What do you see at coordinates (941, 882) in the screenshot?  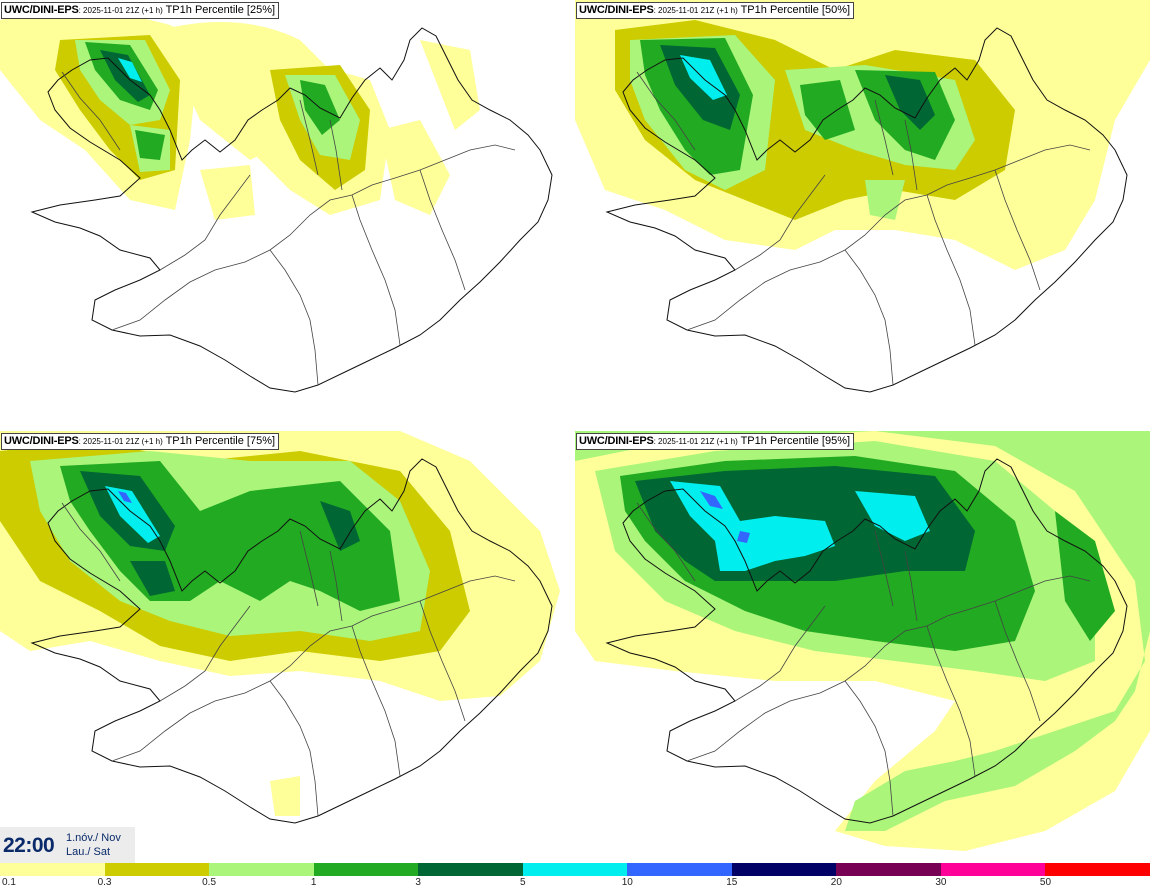 I see `legend-tick-label: 30` at bounding box center [941, 882].